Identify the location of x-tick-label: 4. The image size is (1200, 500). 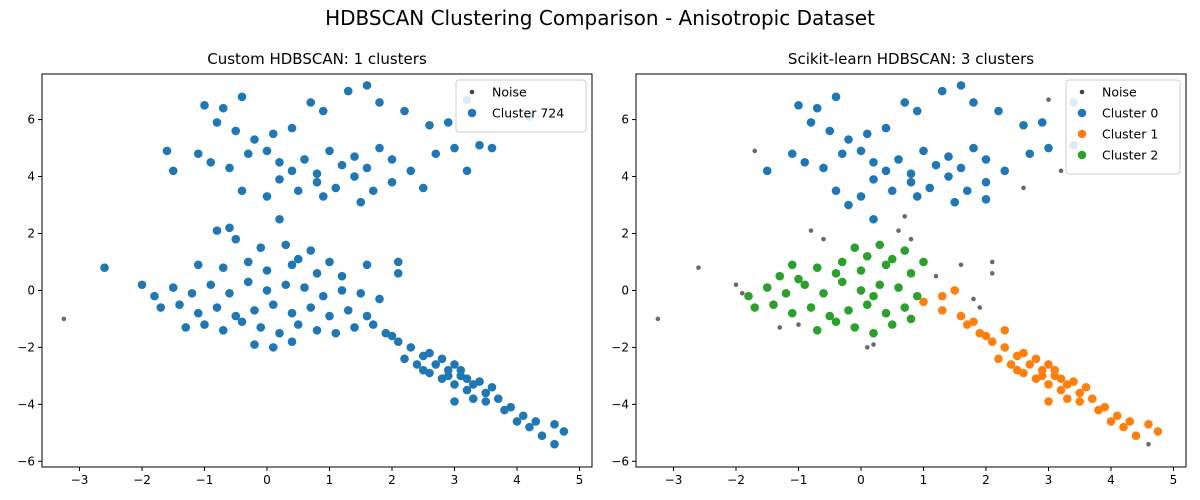
(517, 480).